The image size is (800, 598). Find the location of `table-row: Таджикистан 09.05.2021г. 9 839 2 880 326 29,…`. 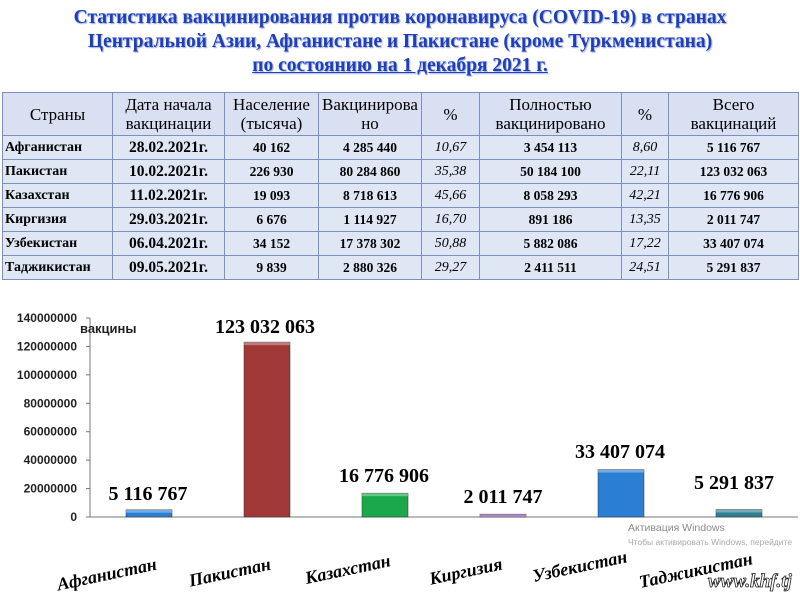

table-row: Таджикистан 09.05.2021г. 9 839 2 880 326 29,… is located at coordinates (400, 267).